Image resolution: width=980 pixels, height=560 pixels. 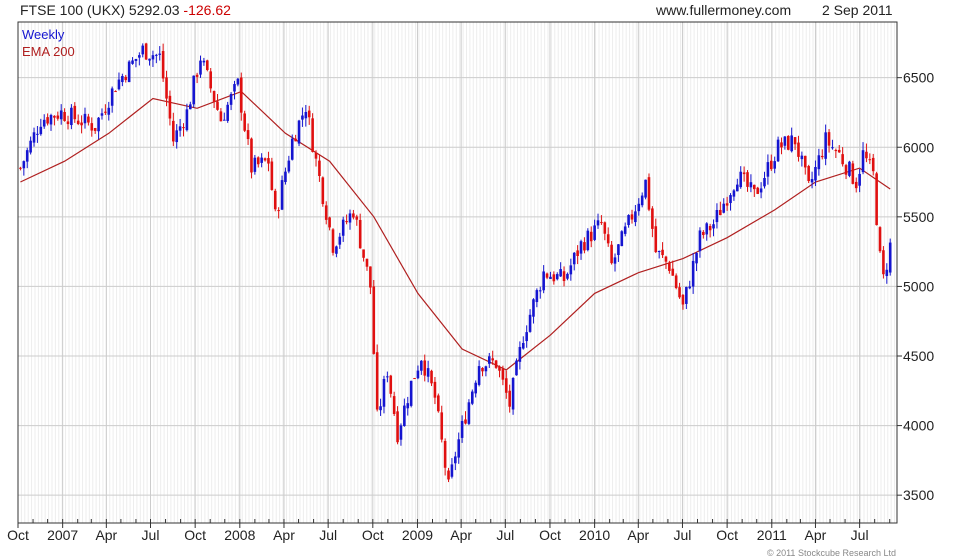 I want to click on instrument-name: FTSE 100 (UKX), so click(x=73, y=10).